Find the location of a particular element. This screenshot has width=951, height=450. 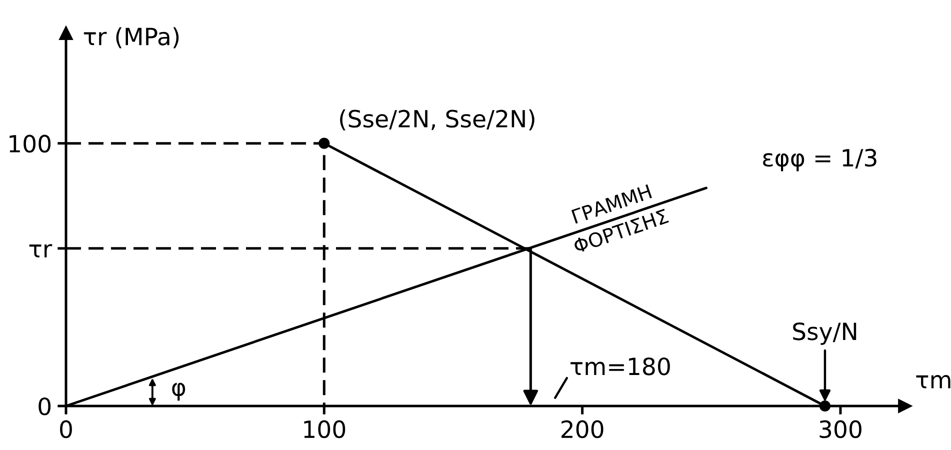

y-tick-label: τr is located at coordinates (40, 251).